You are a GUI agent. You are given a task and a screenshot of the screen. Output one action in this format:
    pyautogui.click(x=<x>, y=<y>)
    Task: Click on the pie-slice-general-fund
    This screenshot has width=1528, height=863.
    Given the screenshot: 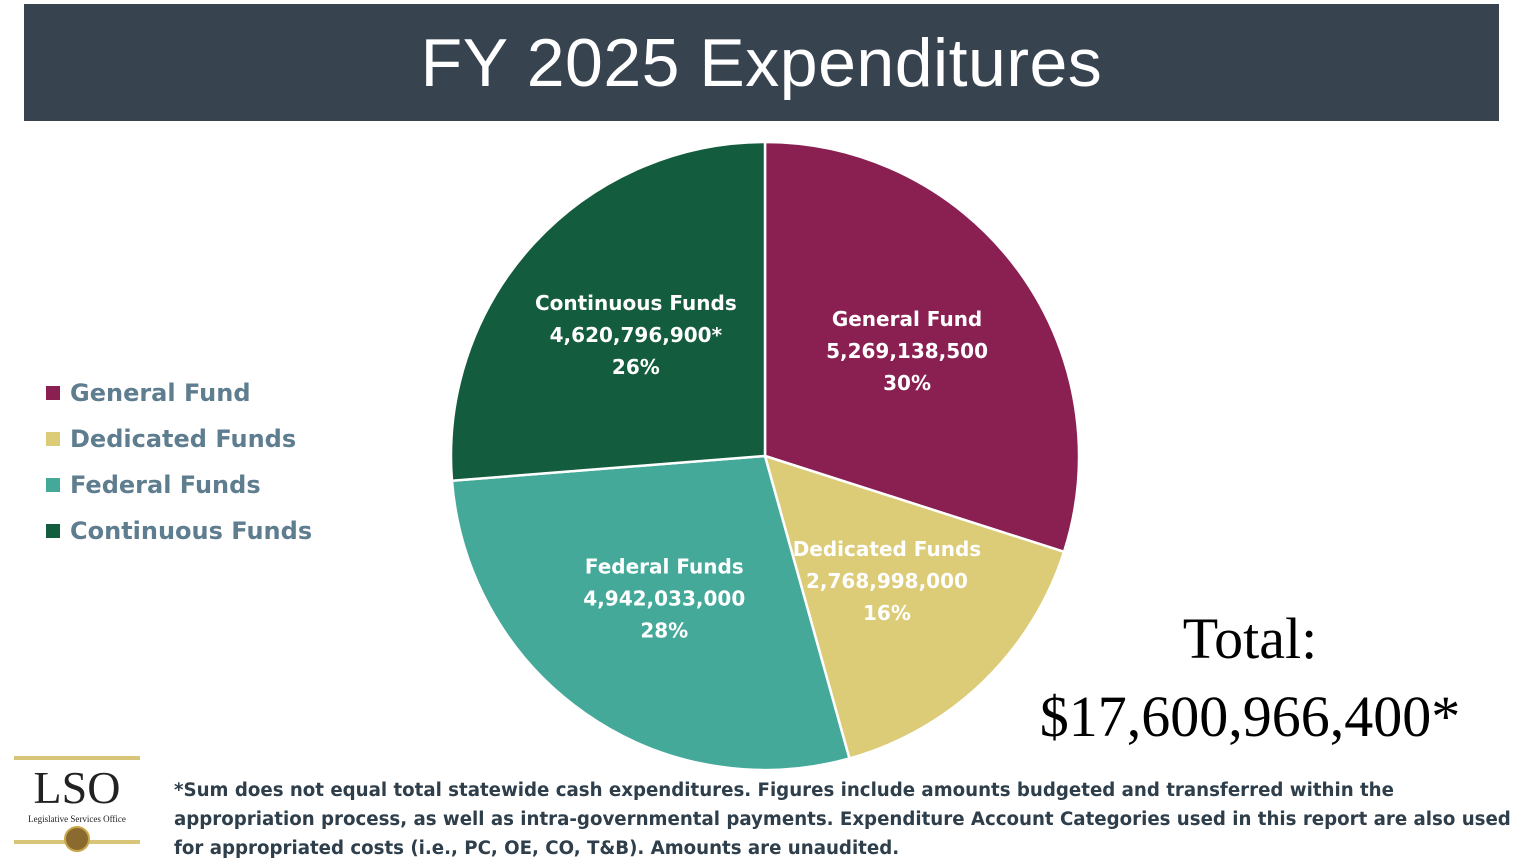 What is the action you would take?
    pyautogui.click(x=922, y=347)
    